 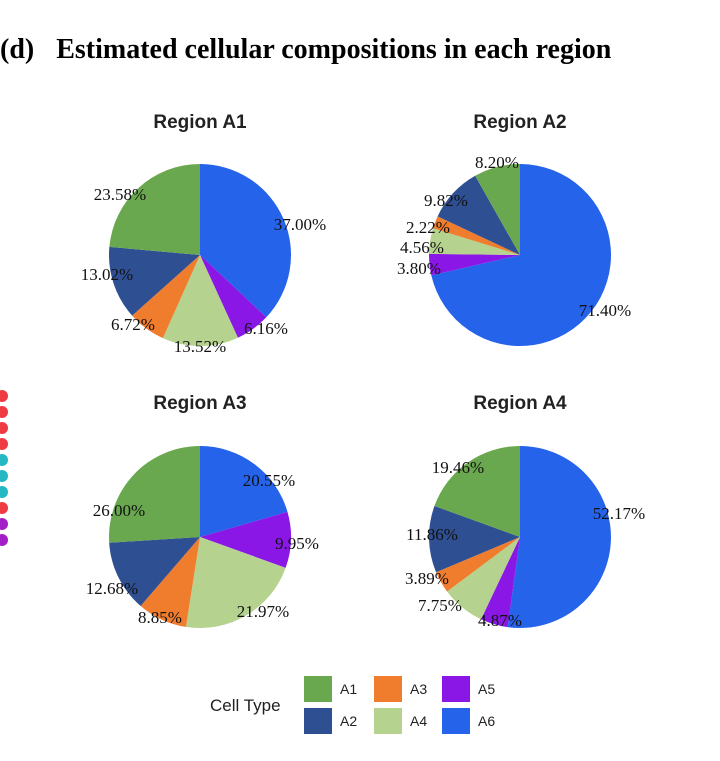 What do you see at coordinates (519, 122) in the screenshot?
I see `chart-title: Region A2` at bounding box center [519, 122].